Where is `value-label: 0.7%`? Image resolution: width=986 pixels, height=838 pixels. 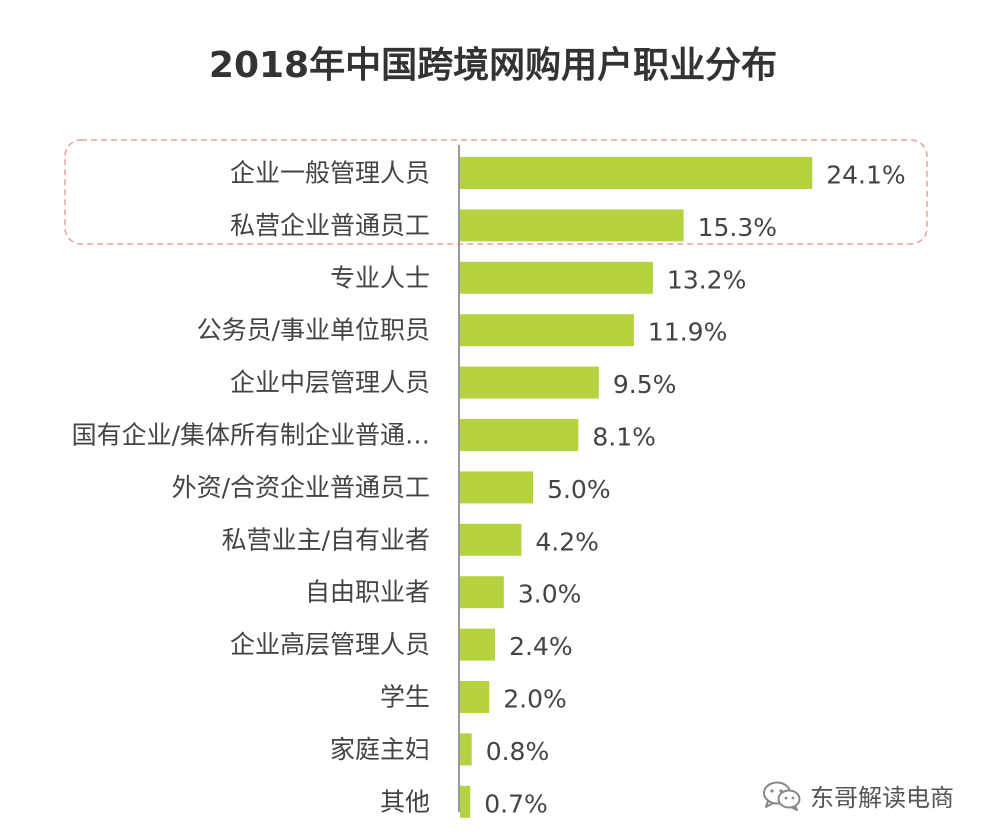
value-label: 0.7% is located at coordinates (516, 803).